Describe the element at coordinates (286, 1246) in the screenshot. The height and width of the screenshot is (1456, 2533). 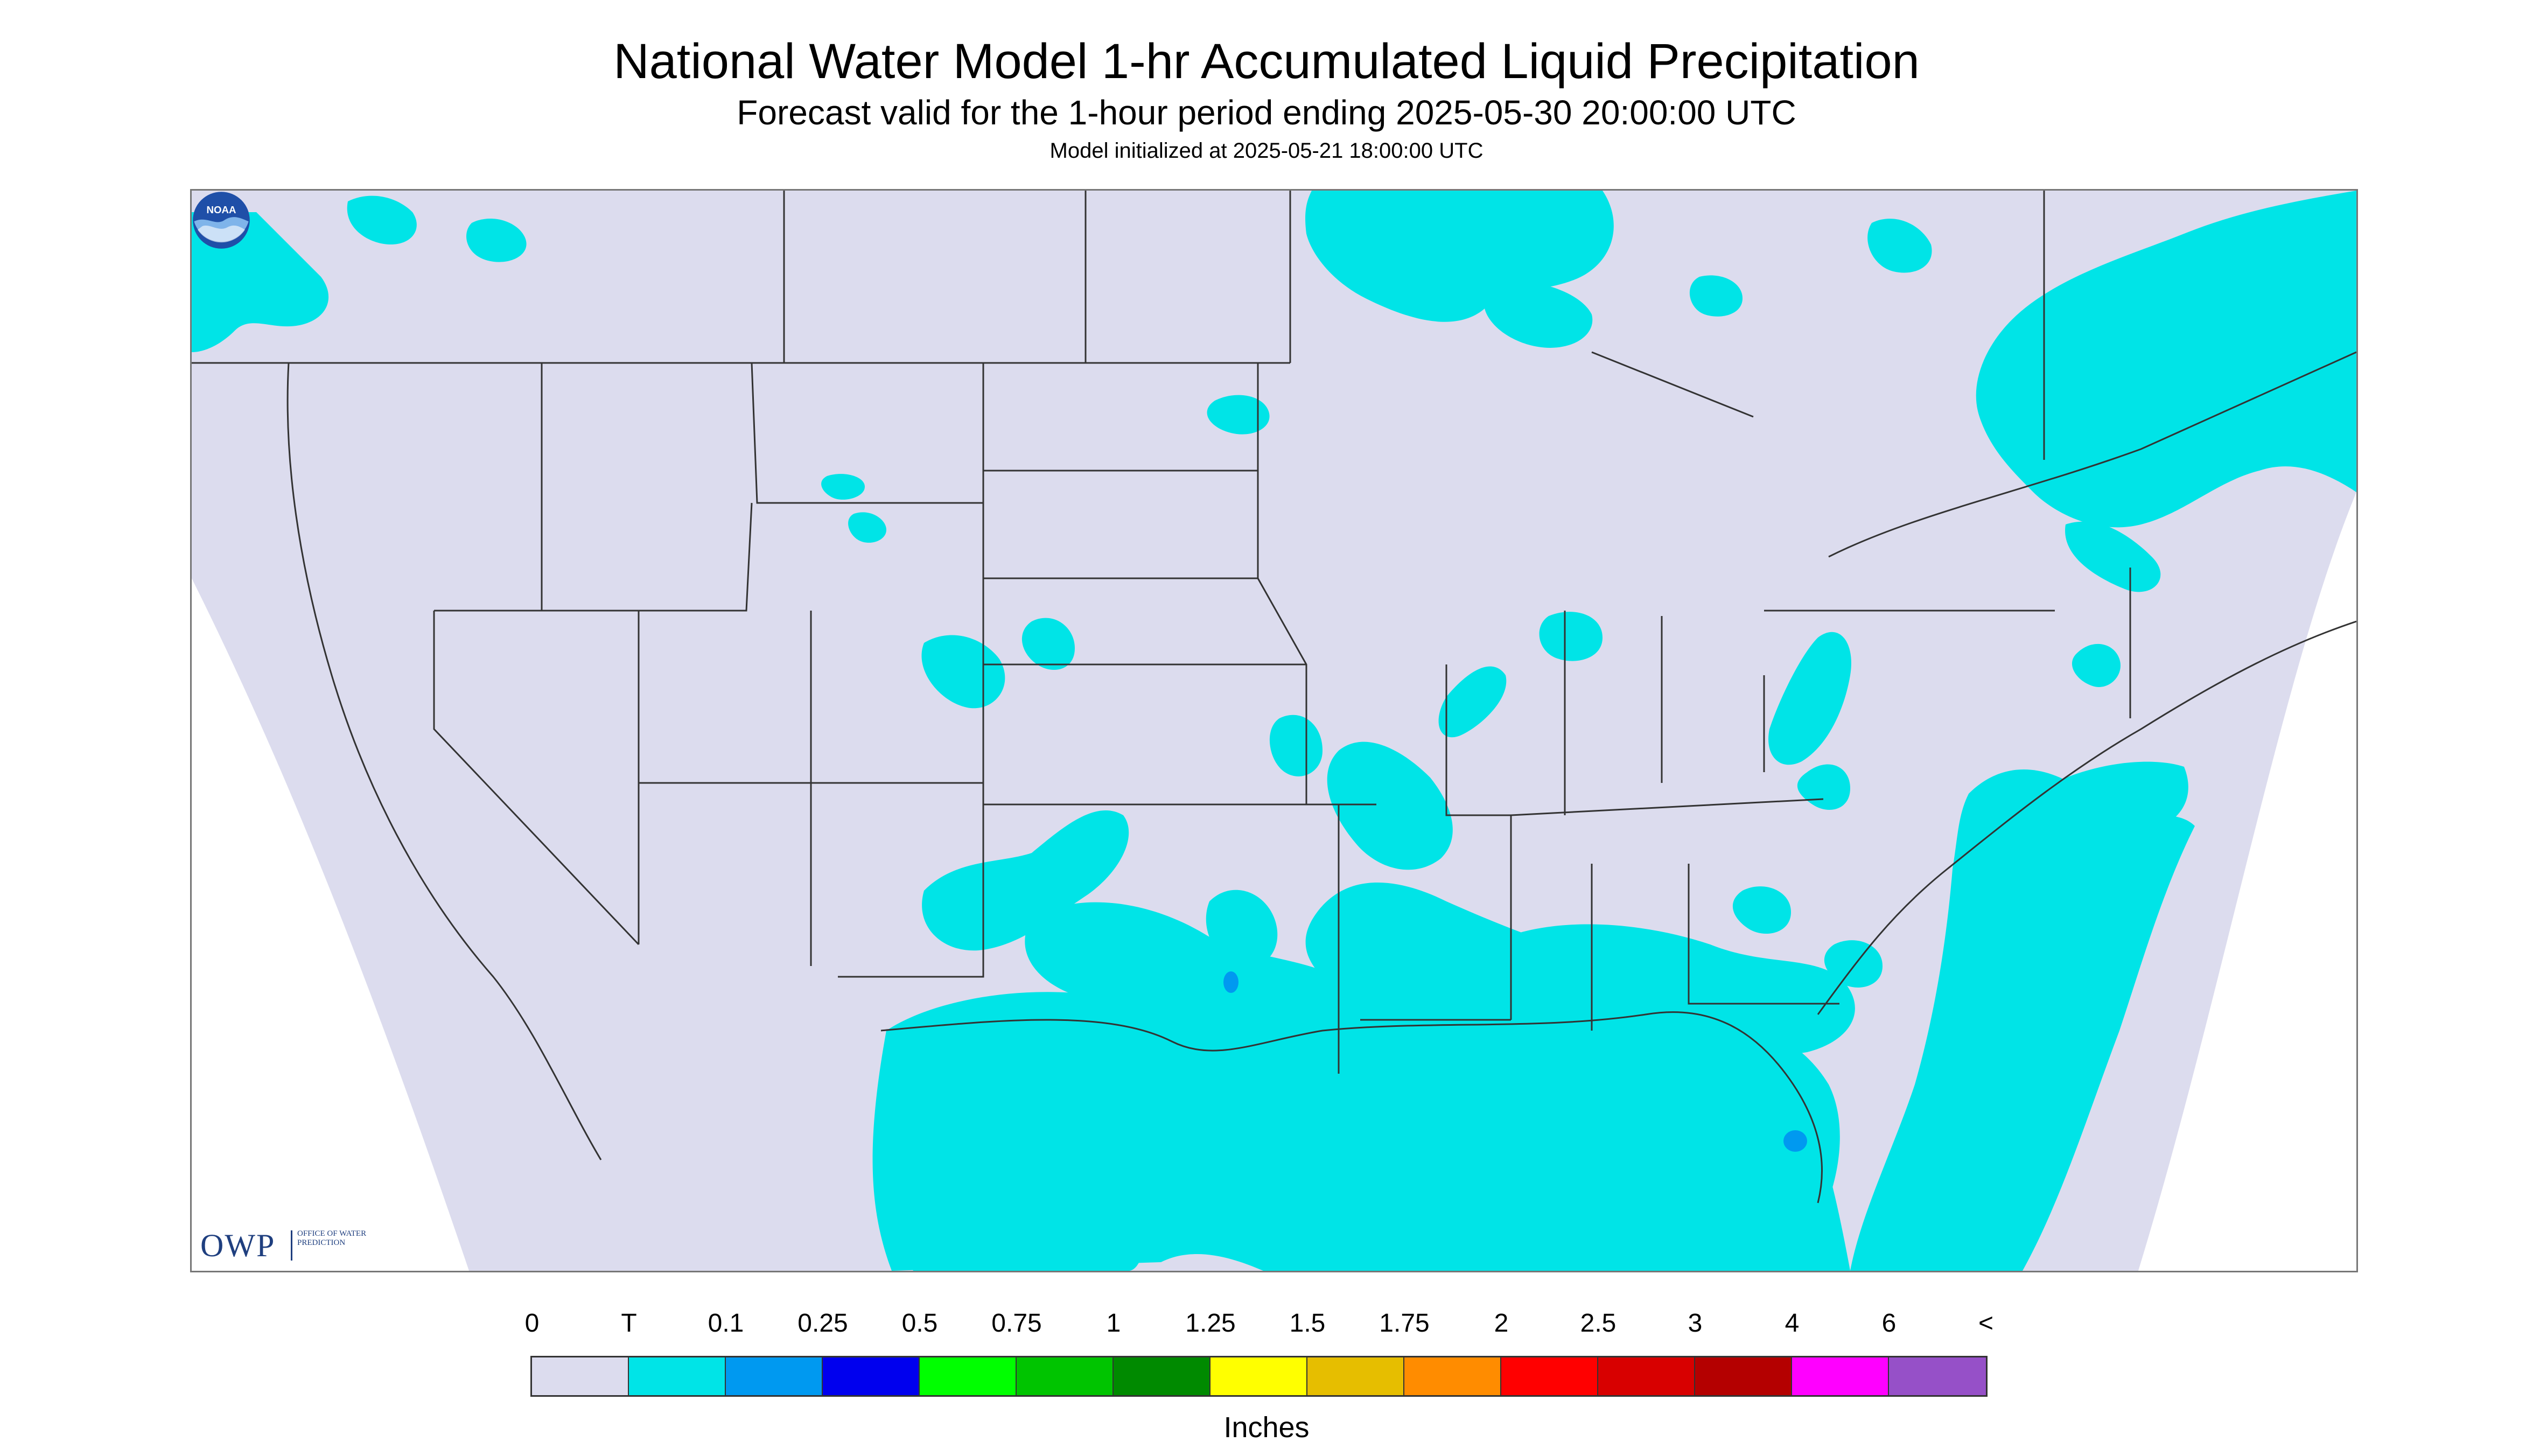
I see `owp-logo: OWP Office of Water Prediction` at that location.